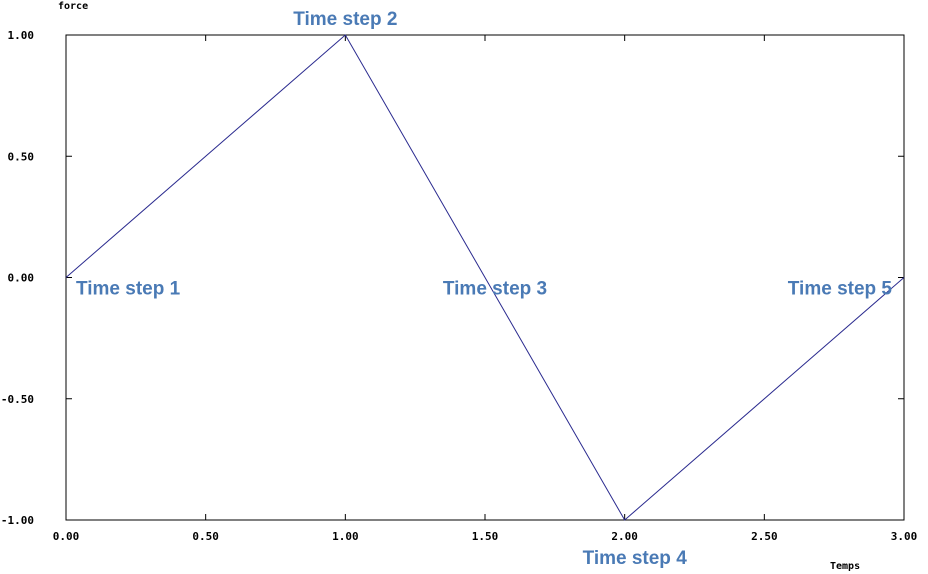 The width and height of the screenshot is (928, 574). Describe the element at coordinates (205, 536) in the screenshot. I see `x-tick-label: 0.50` at that location.